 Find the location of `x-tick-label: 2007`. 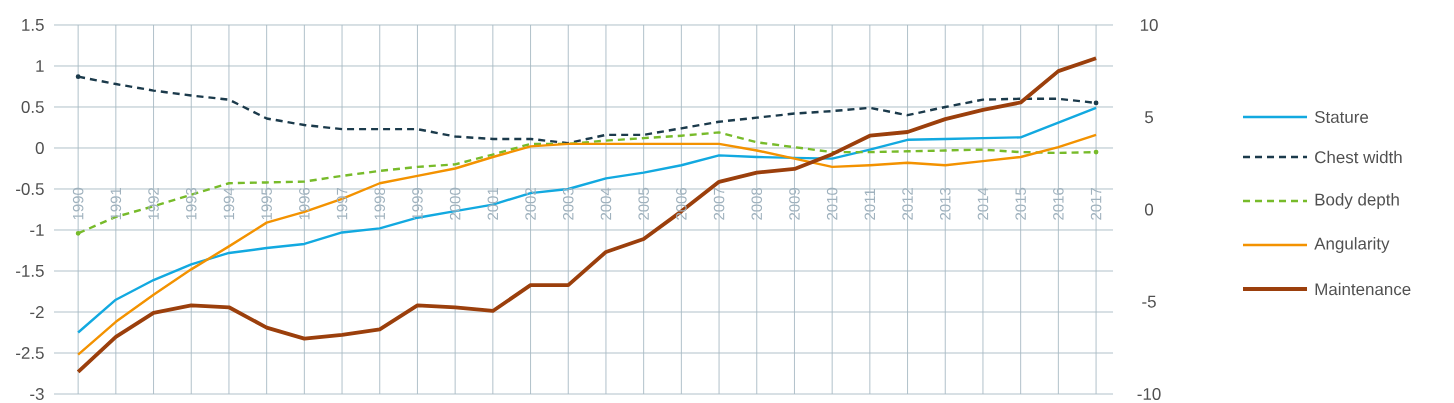

x-tick-label: 2007 is located at coordinates (719, 203).